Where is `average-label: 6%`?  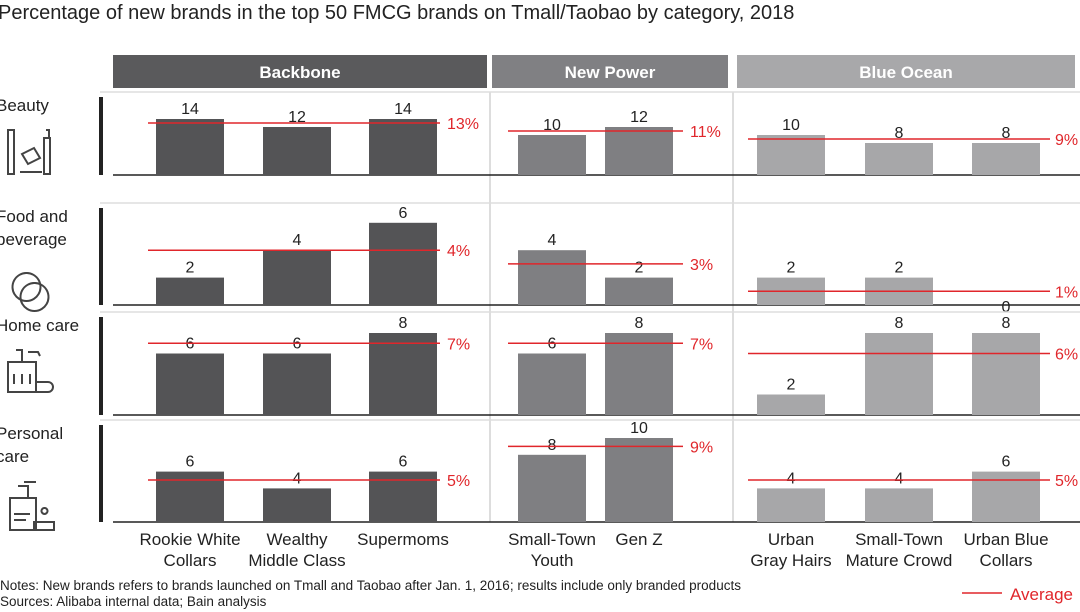 average-label: 6% is located at coordinates (1066, 355).